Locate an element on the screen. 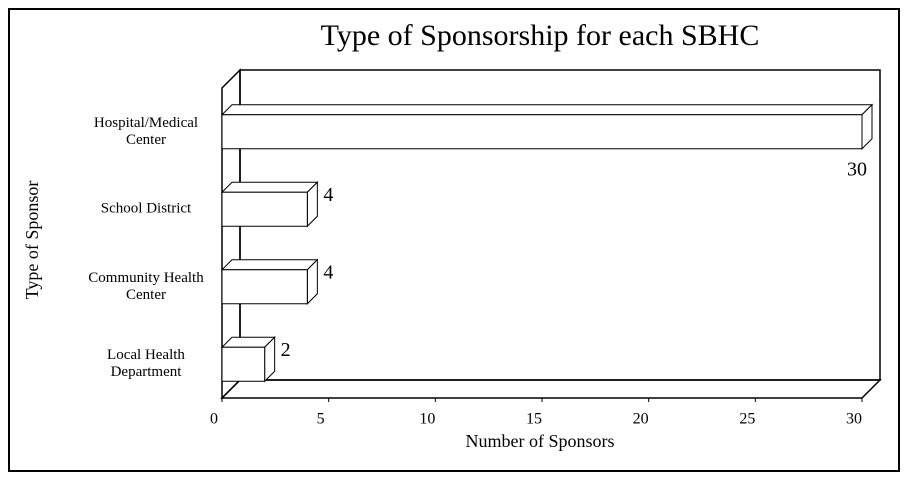 The width and height of the screenshot is (907, 481). y-tick-label: Hospital/Medical Center is located at coordinates (146, 131).